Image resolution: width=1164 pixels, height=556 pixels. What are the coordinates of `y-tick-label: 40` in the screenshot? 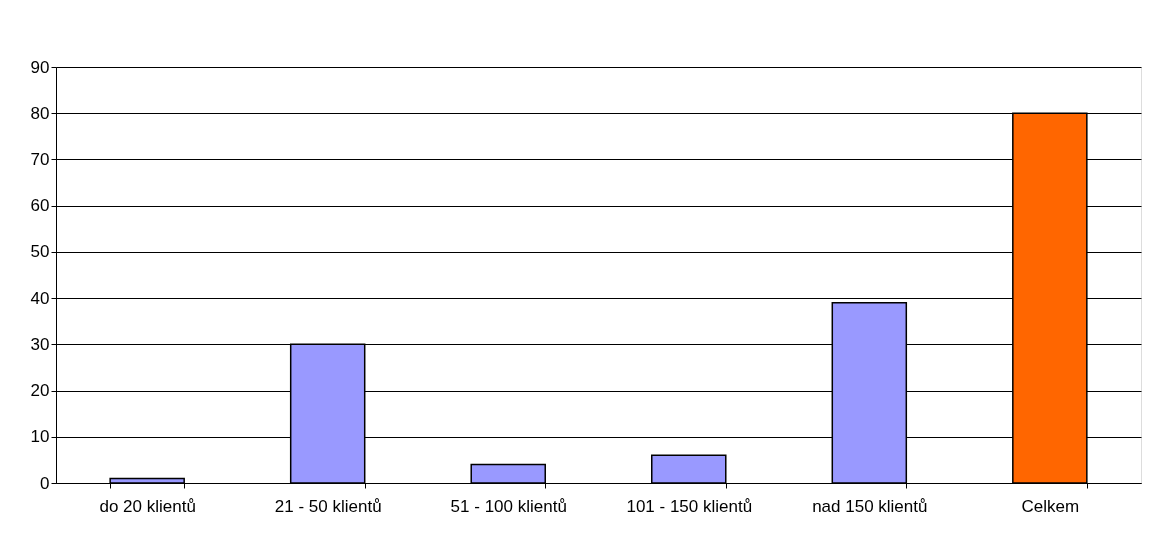 It's located at (40, 298).